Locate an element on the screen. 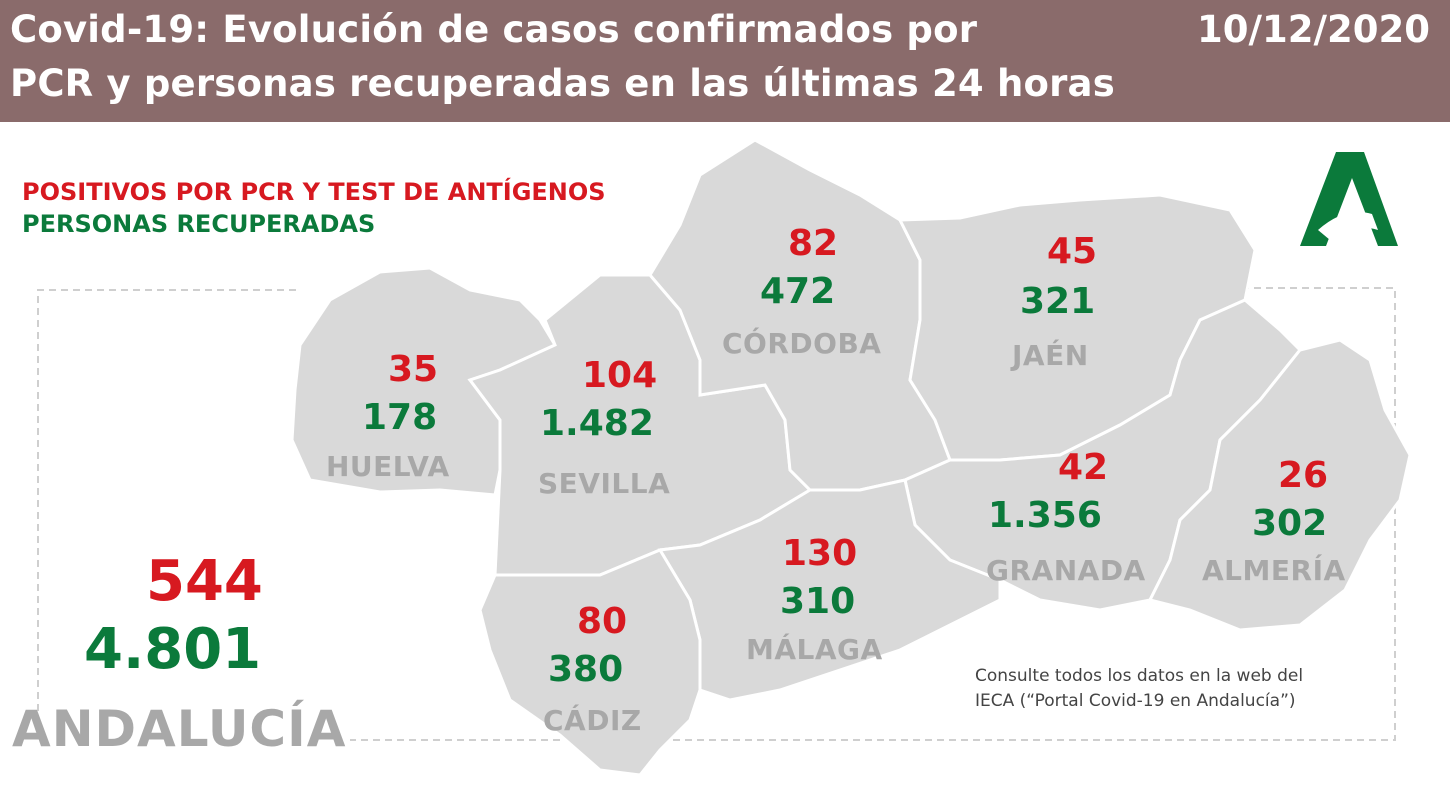 The image size is (1450, 801). andalucia-total-recovered: 4.801 is located at coordinates (173, 649).